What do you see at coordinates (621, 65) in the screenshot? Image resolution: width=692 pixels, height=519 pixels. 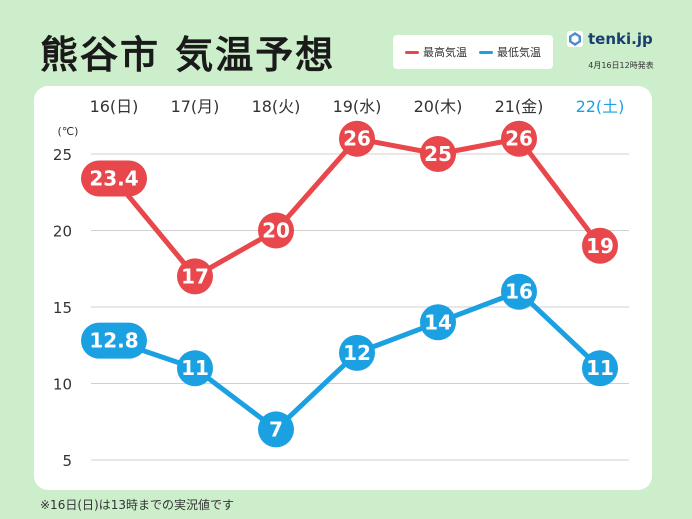 I see `publish-time: 4月16日12時発表` at bounding box center [621, 65].